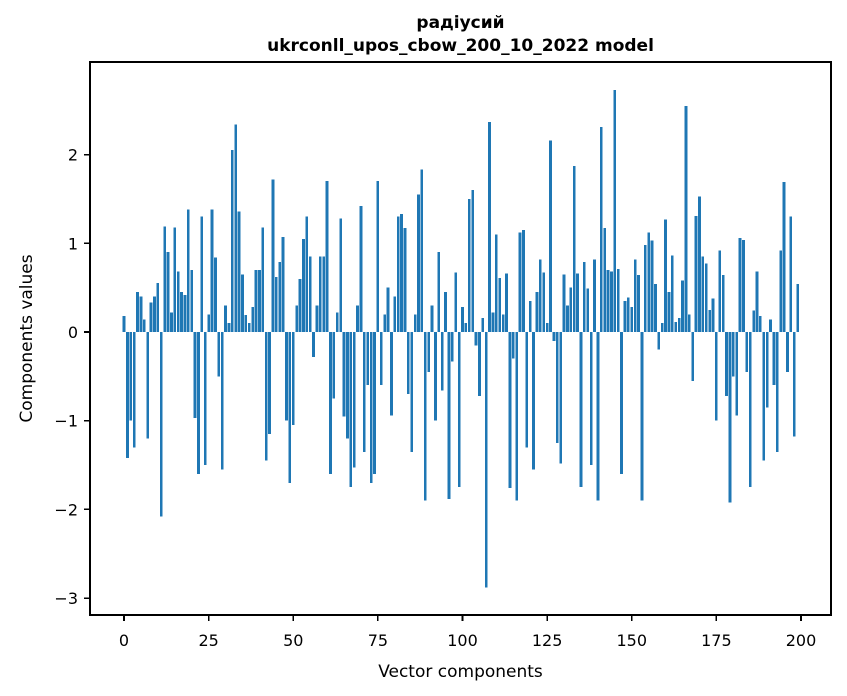 This screenshot has width=847, height=696. Describe the element at coordinates (73, 155) in the screenshot. I see `y-tick-label: 2` at that location.